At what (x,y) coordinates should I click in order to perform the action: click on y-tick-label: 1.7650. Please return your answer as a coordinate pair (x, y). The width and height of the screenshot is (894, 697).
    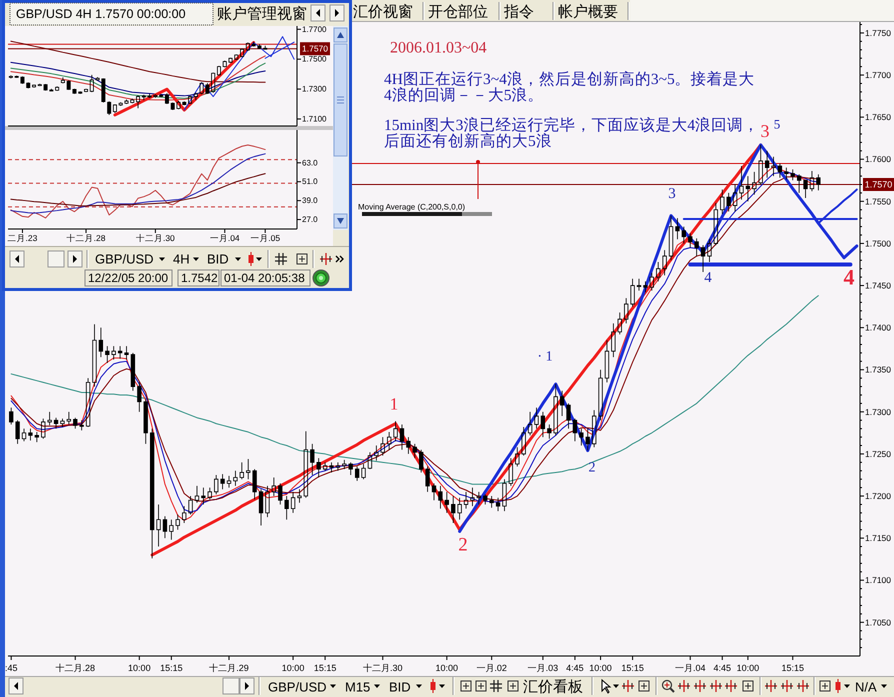
    Looking at the image, I should click on (878, 117).